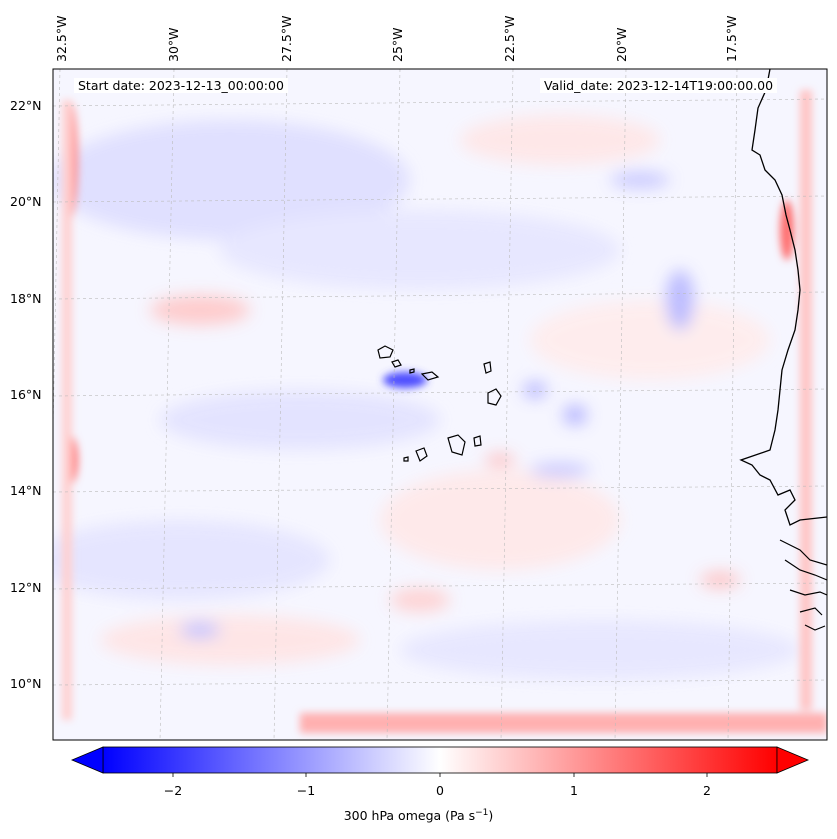 Image resolution: width=837 pixels, height=839 pixels. What do you see at coordinates (173, 44) in the screenshot?
I see `longitude-label: 30°W` at bounding box center [173, 44].